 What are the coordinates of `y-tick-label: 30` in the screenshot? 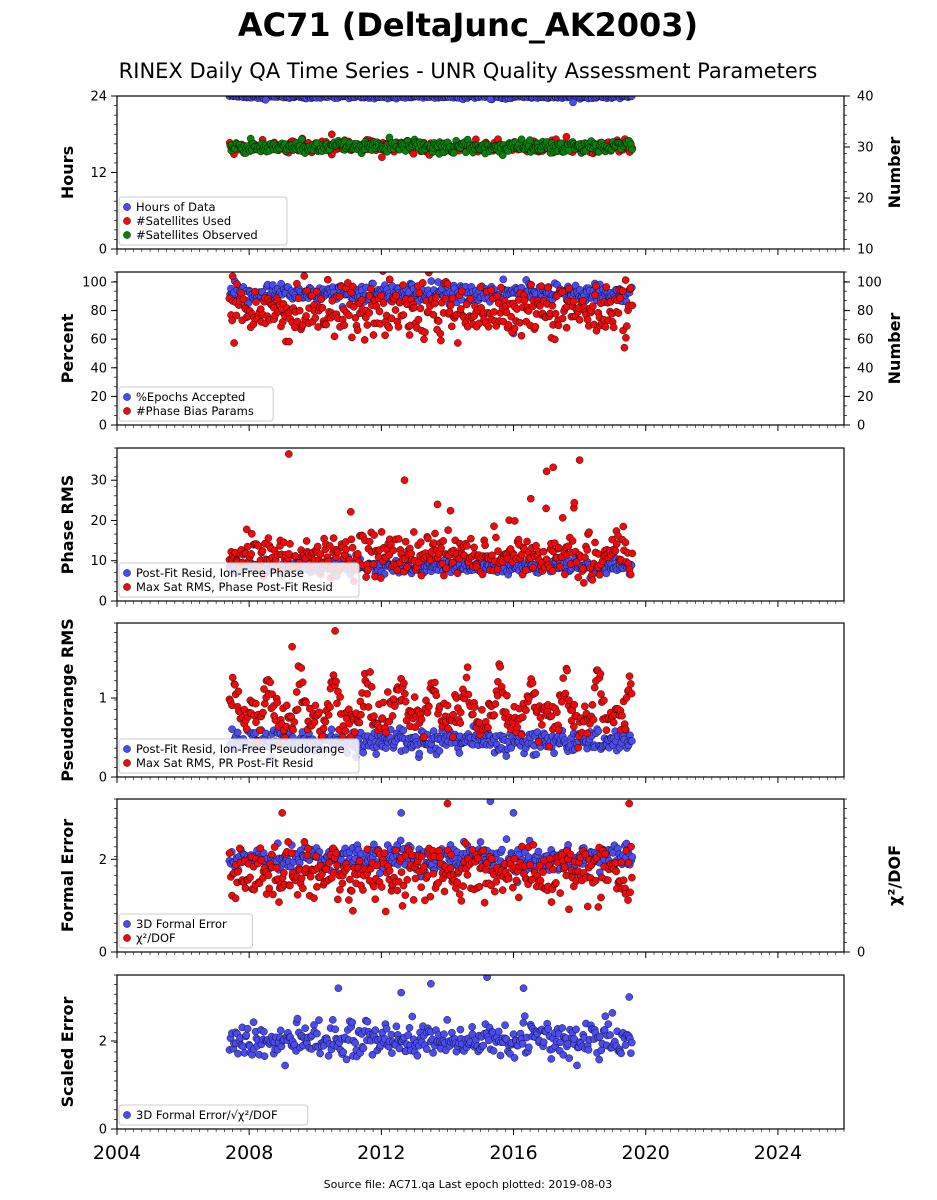 It's located at (98, 481).